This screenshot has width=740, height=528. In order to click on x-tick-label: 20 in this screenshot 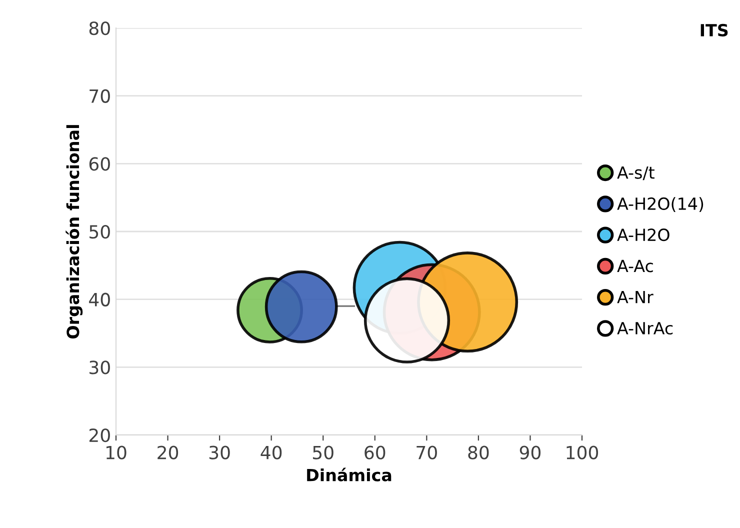, I will do `click(168, 453)`.